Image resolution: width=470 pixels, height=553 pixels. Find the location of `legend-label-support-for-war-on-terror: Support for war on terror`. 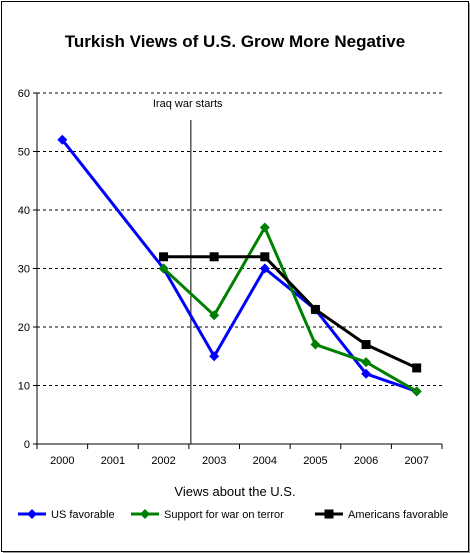

legend-label-support-for-war-on-terror: Support for war on terror is located at coordinates (224, 515).